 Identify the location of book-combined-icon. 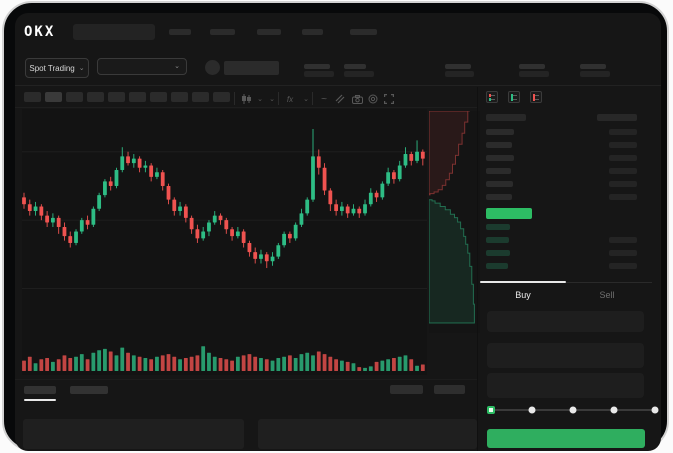
(492, 97).